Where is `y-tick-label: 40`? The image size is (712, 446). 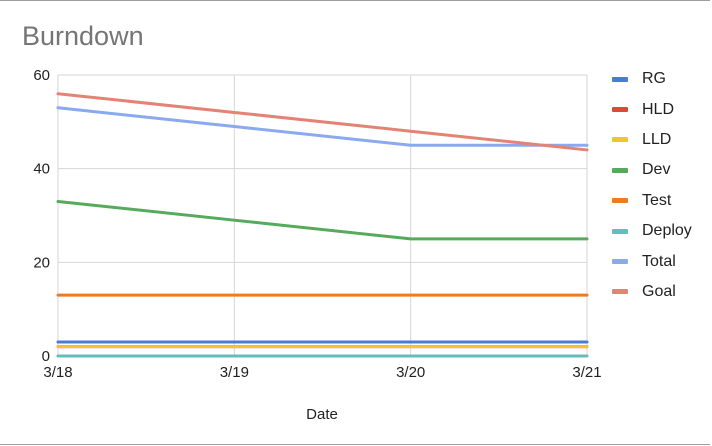
y-tick-label: 40 is located at coordinates (41, 169).